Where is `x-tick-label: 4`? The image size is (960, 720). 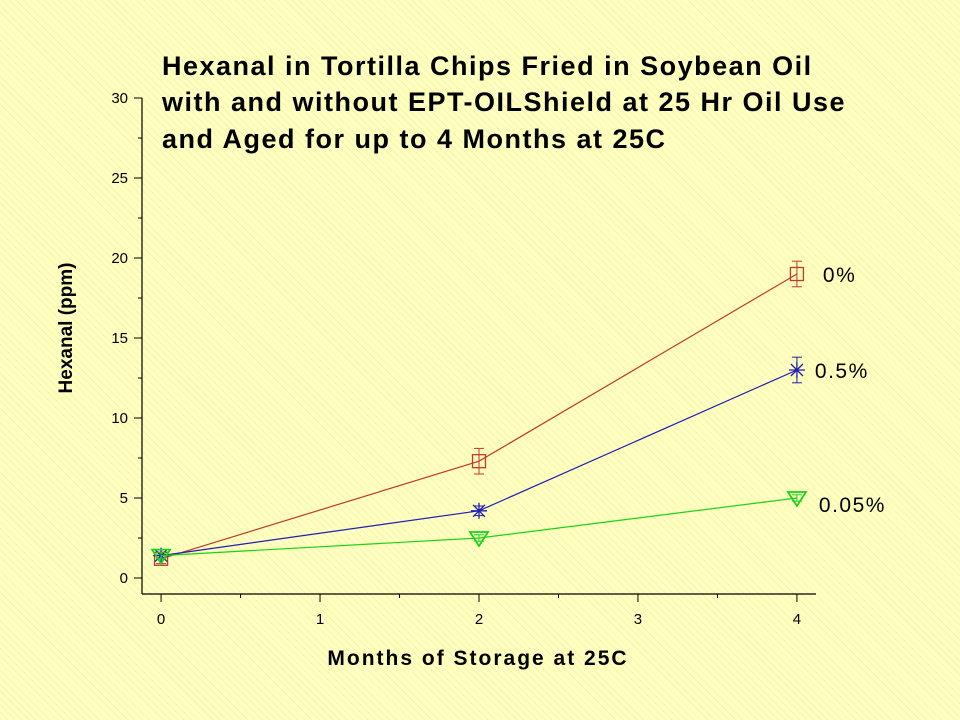
x-tick-label: 4 is located at coordinates (797, 619).